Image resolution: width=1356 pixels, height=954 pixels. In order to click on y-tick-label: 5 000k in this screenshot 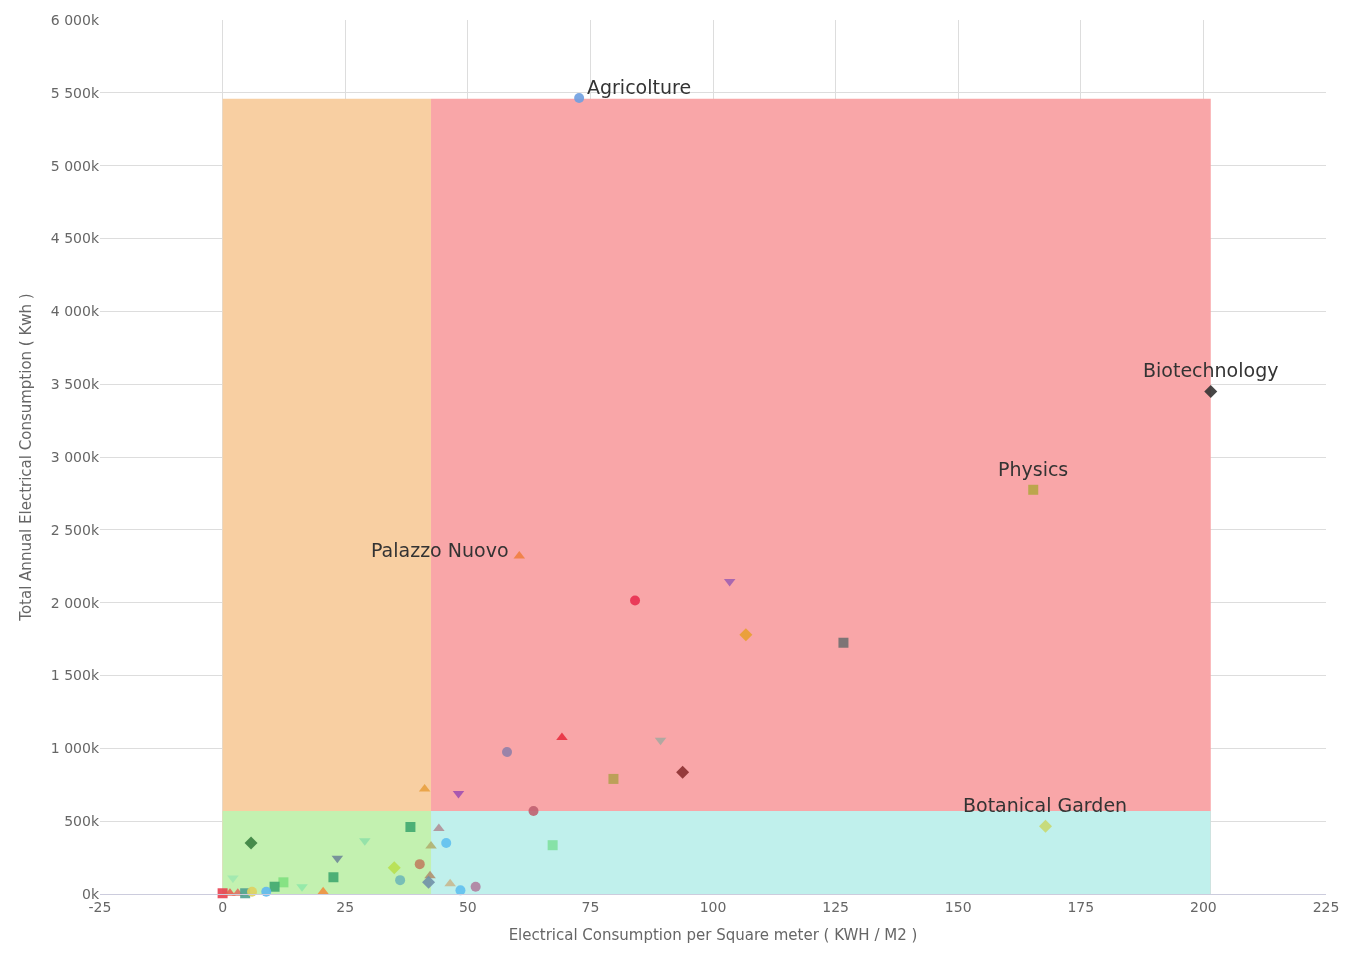, I will do `click(75, 165)`.